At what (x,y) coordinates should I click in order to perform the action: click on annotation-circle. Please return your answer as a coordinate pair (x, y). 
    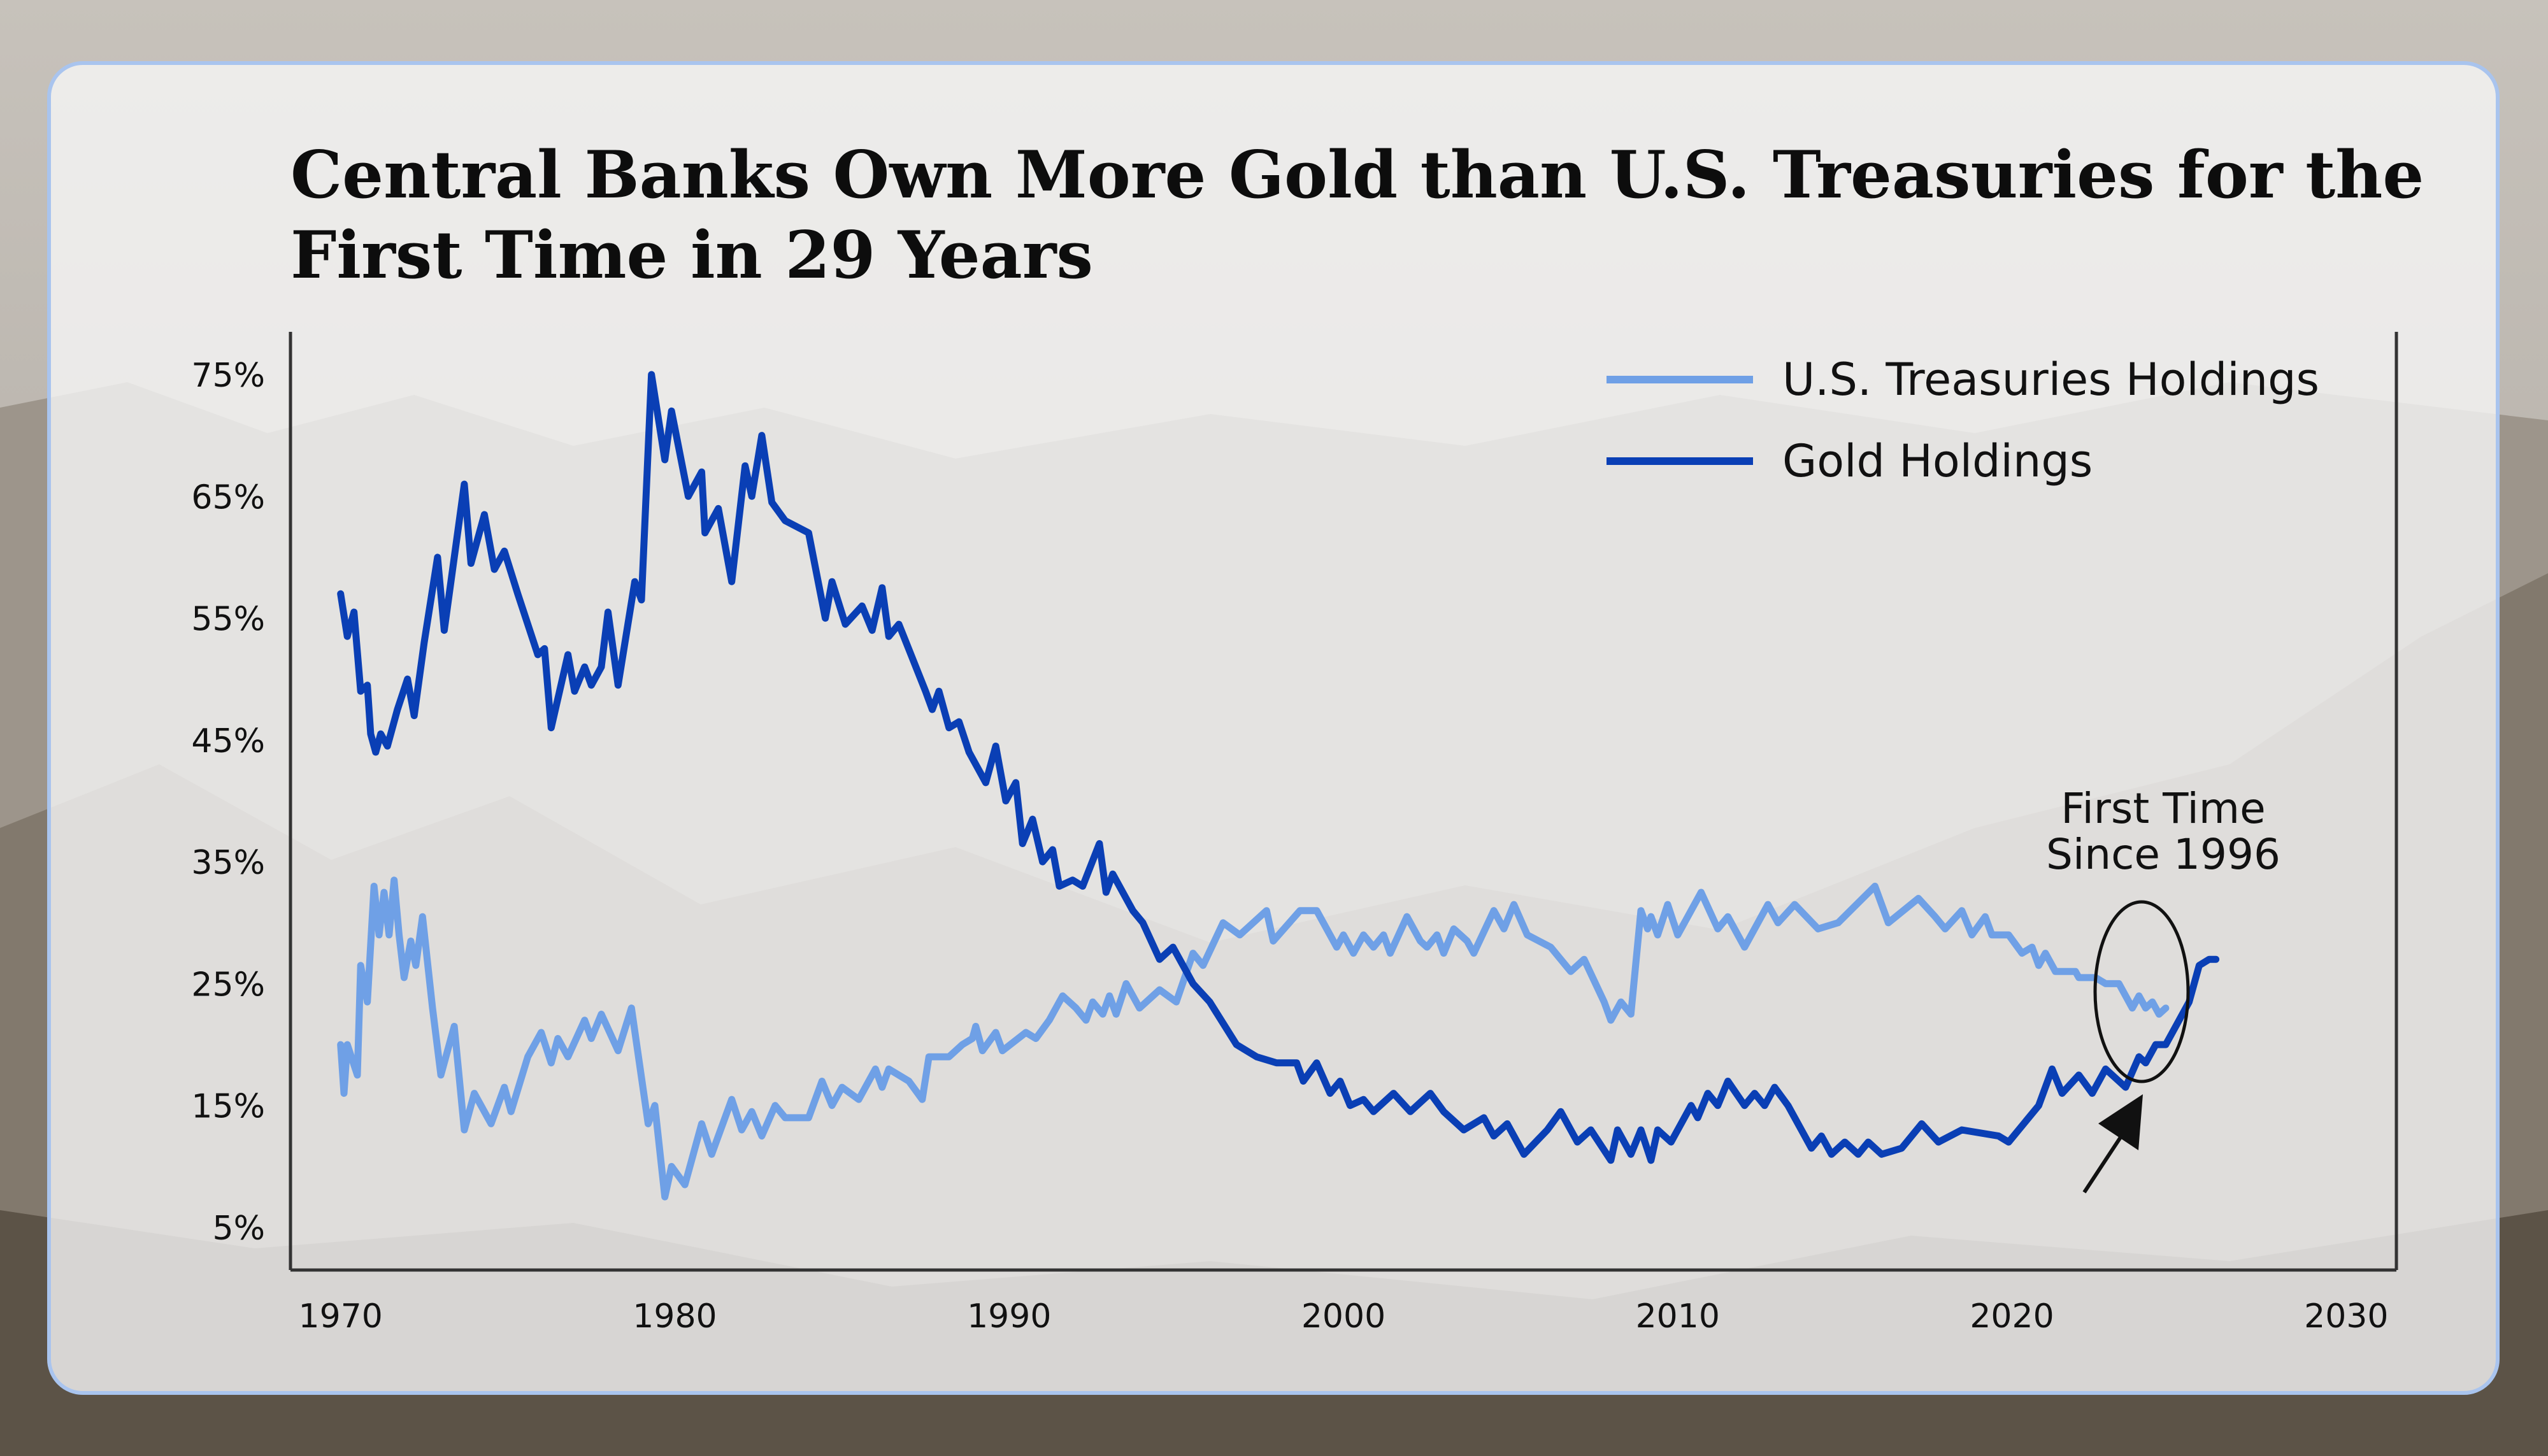
    Looking at the image, I should click on (2141, 991).